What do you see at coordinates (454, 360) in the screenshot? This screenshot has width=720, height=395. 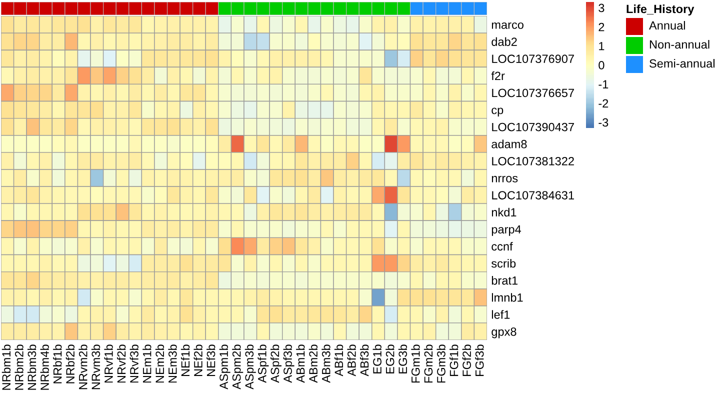 I see `x-tick-label: FGf1b` at bounding box center [454, 360].